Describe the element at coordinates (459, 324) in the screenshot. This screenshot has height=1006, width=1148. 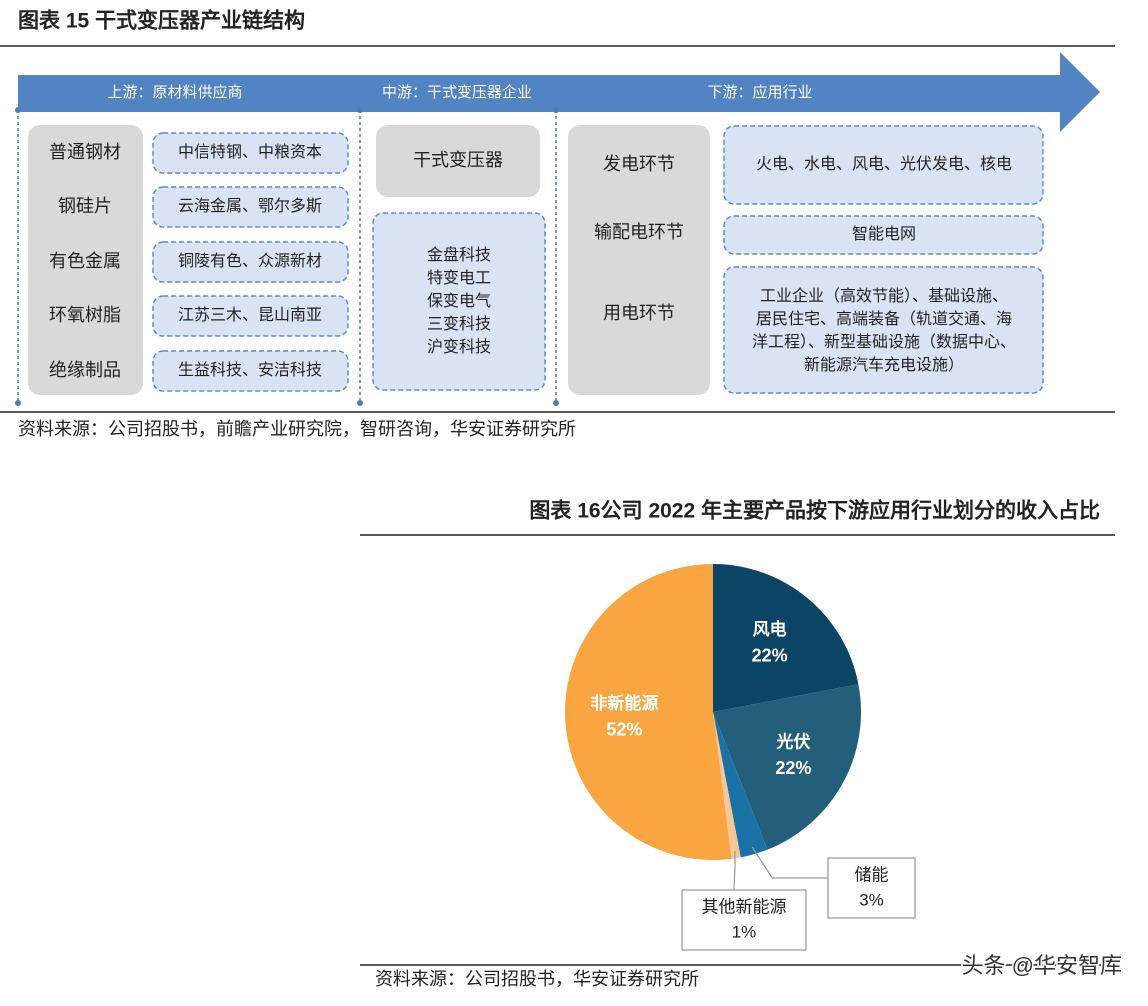
I see `manufacturer: 三变科技` at that location.